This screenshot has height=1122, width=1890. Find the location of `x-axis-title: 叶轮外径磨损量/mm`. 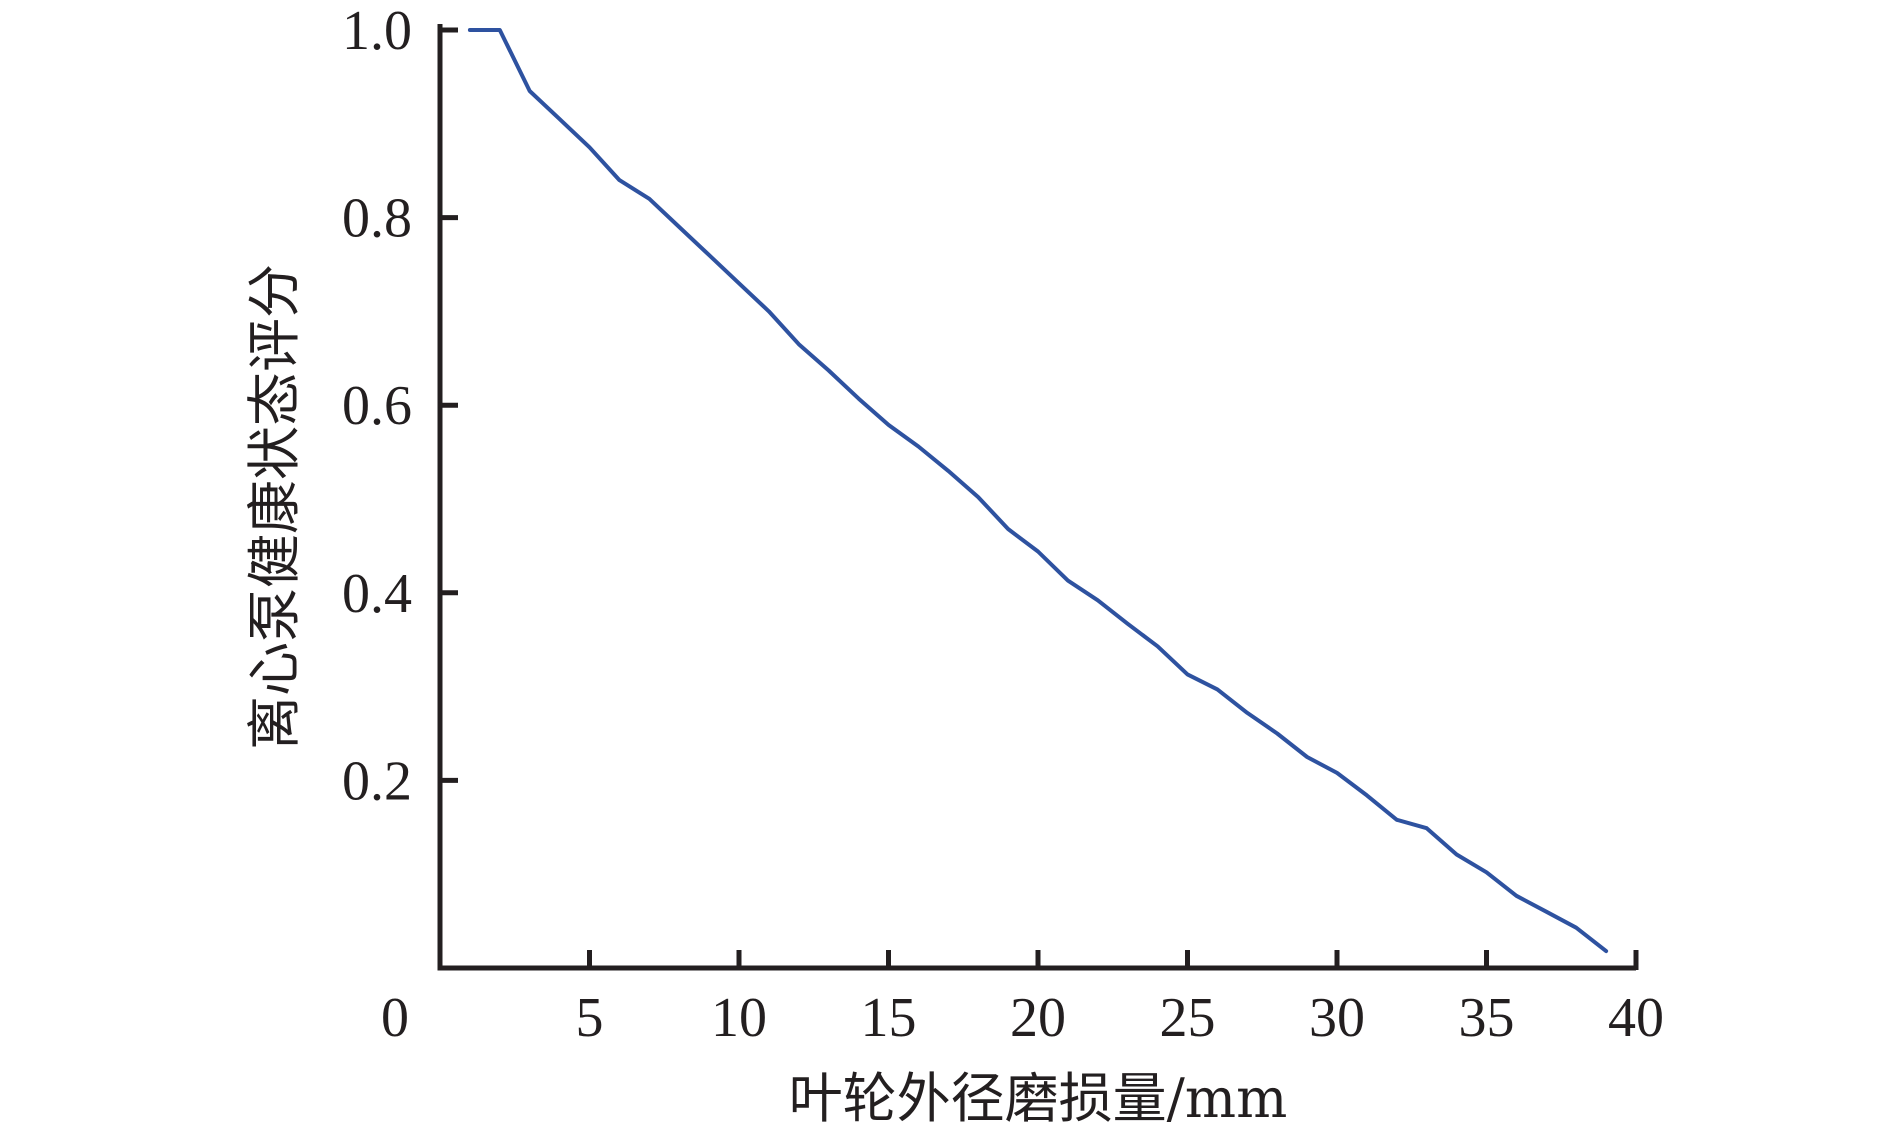

x-axis-title: 叶轮外径磨损量/mm is located at coordinates (1038, 1094).